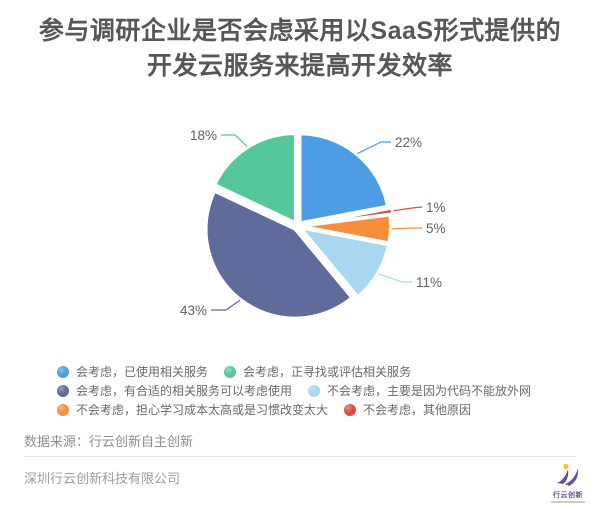 The height and width of the screenshot is (510, 600). What do you see at coordinates (300, 49) in the screenshot?
I see `chart-title: 参与调研企业是否会虑采用以SaaS形式提供的 开发云服务来提高开发效率` at bounding box center [300, 49].